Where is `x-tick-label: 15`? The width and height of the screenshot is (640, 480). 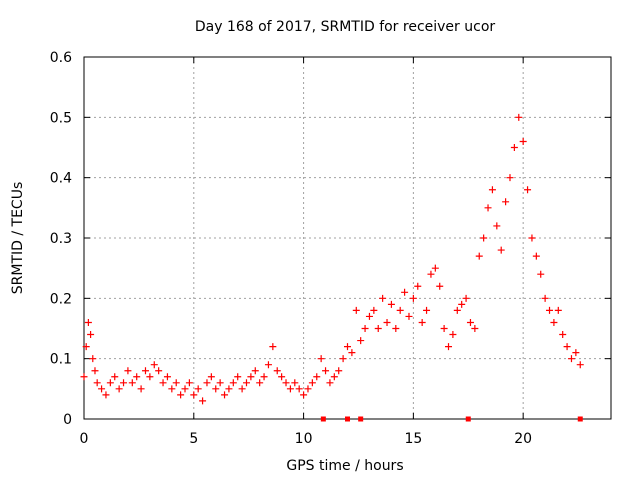
x-tick-label: 15 is located at coordinates (413, 439).